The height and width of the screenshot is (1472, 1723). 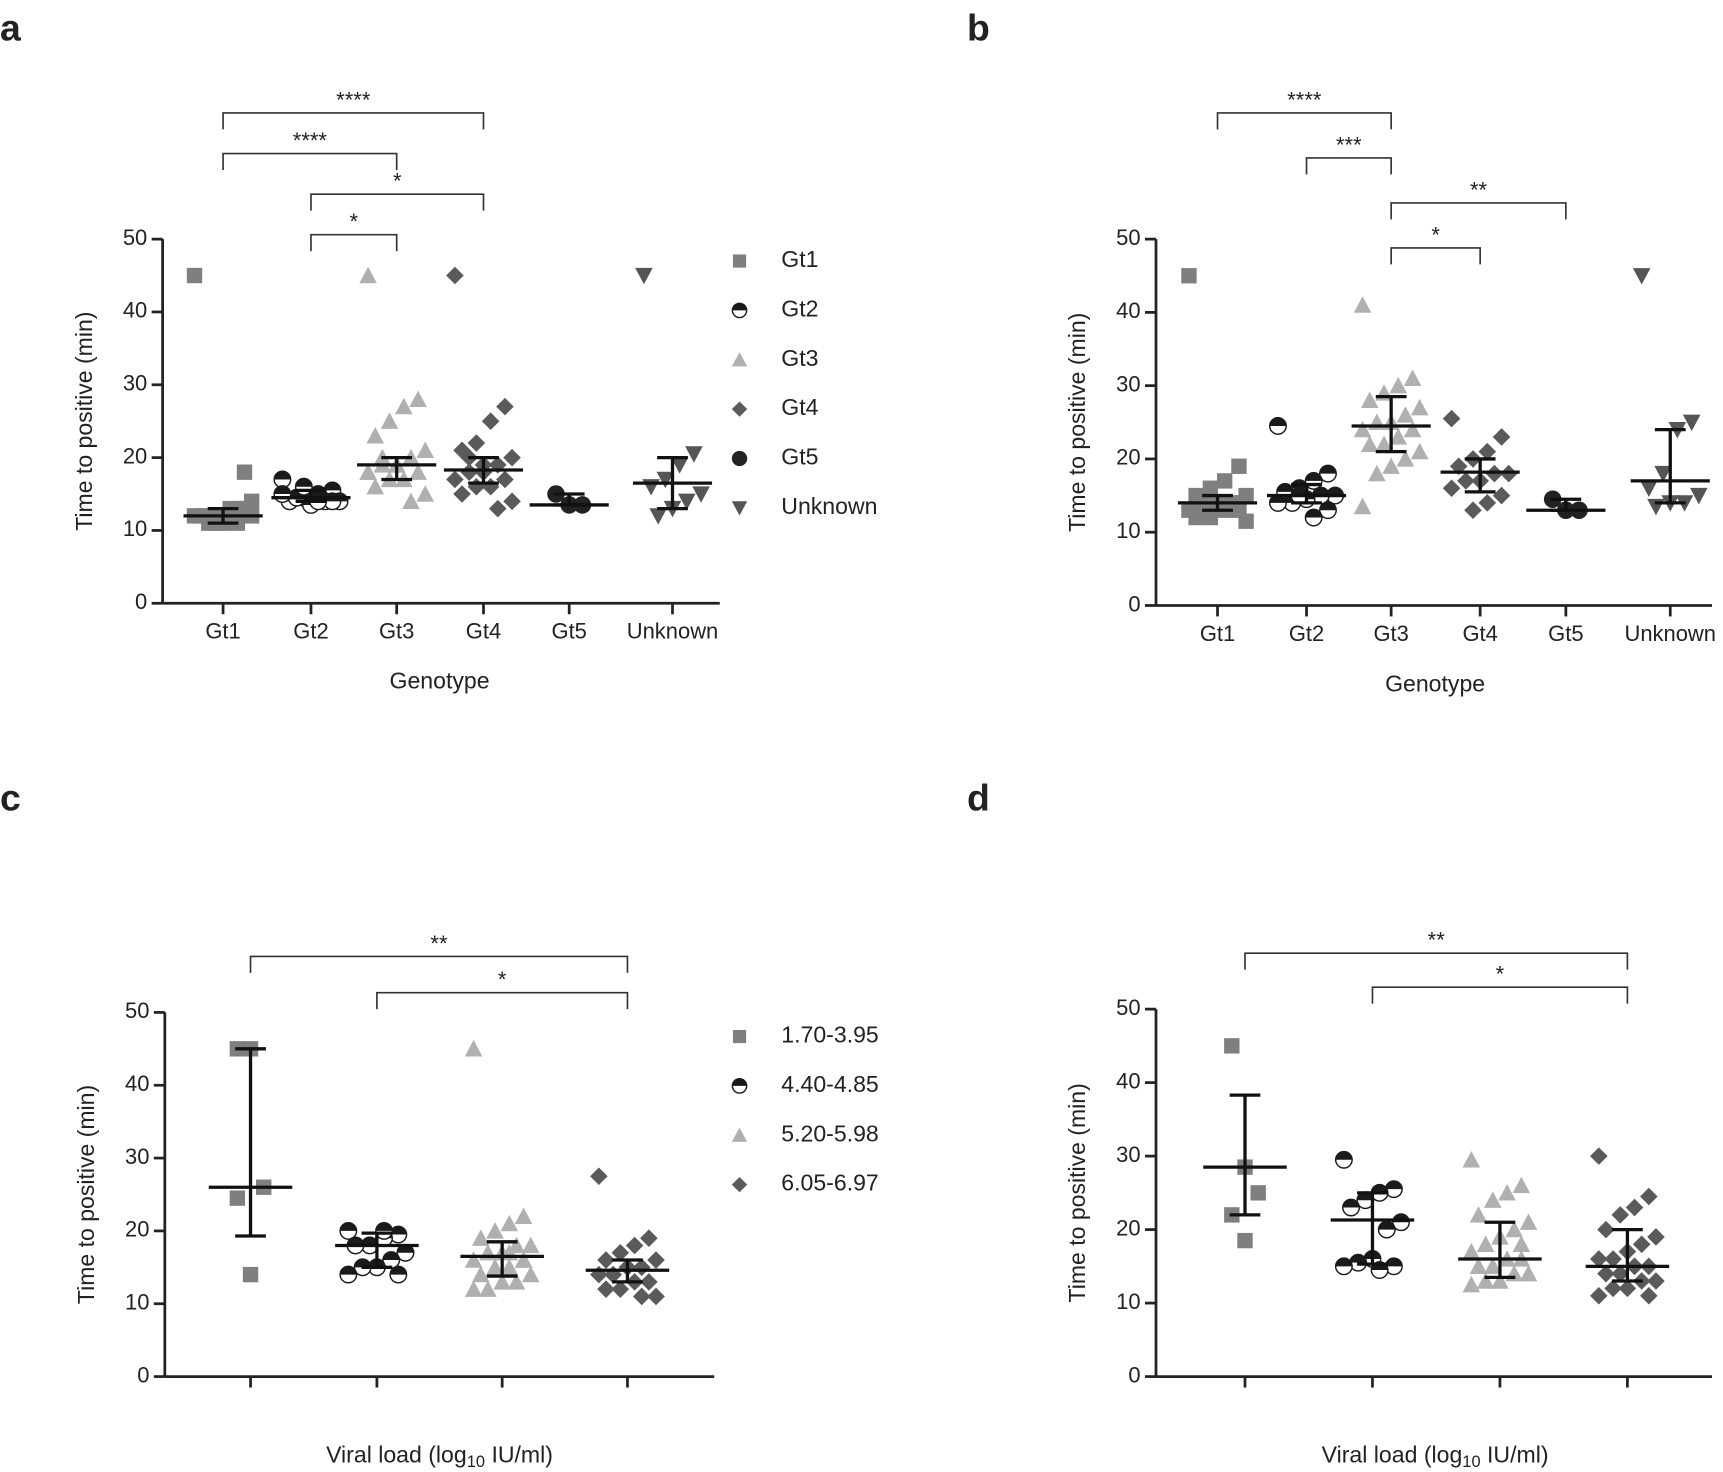 I want to click on y-tick-label: 40, so click(x=135, y=310).